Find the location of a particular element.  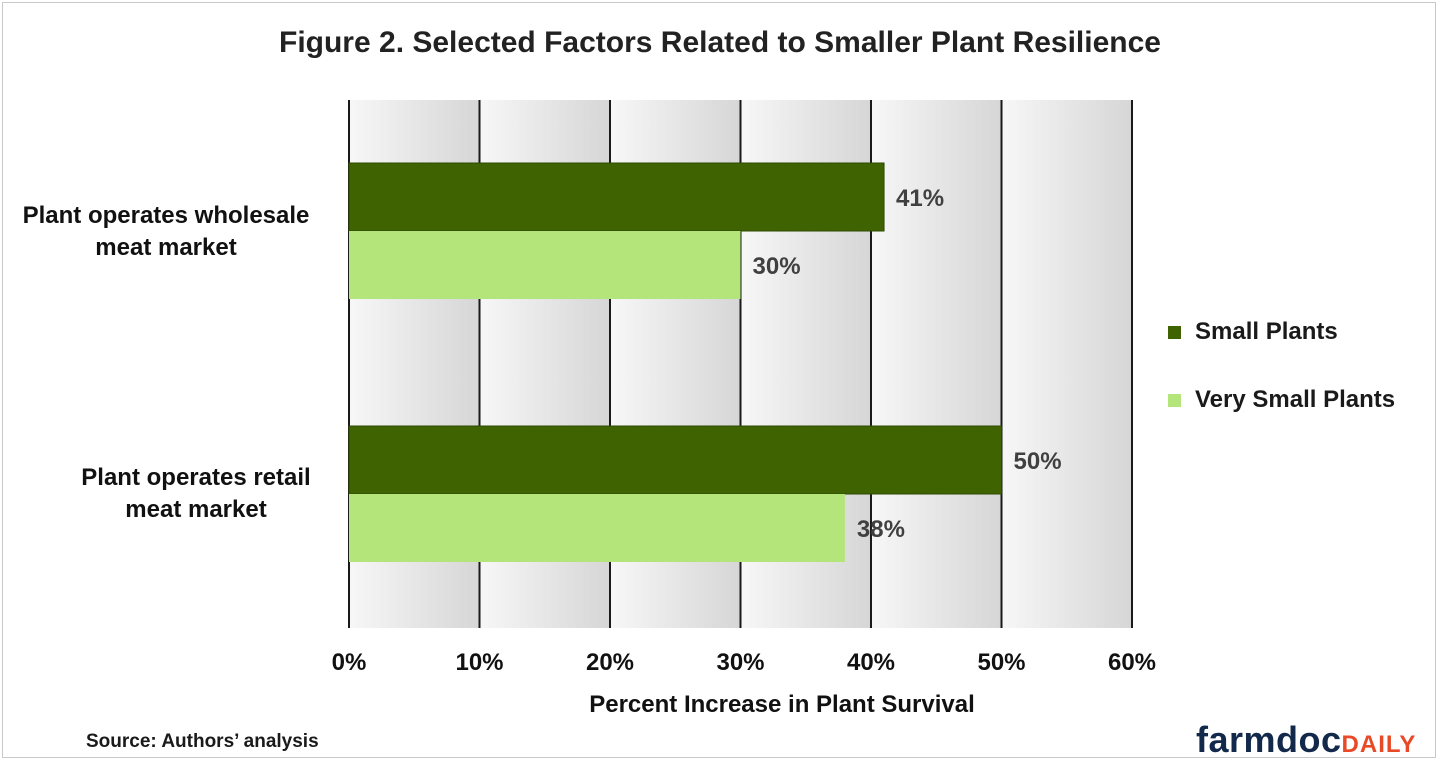

x-tick-label: 10% is located at coordinates (479, 662).